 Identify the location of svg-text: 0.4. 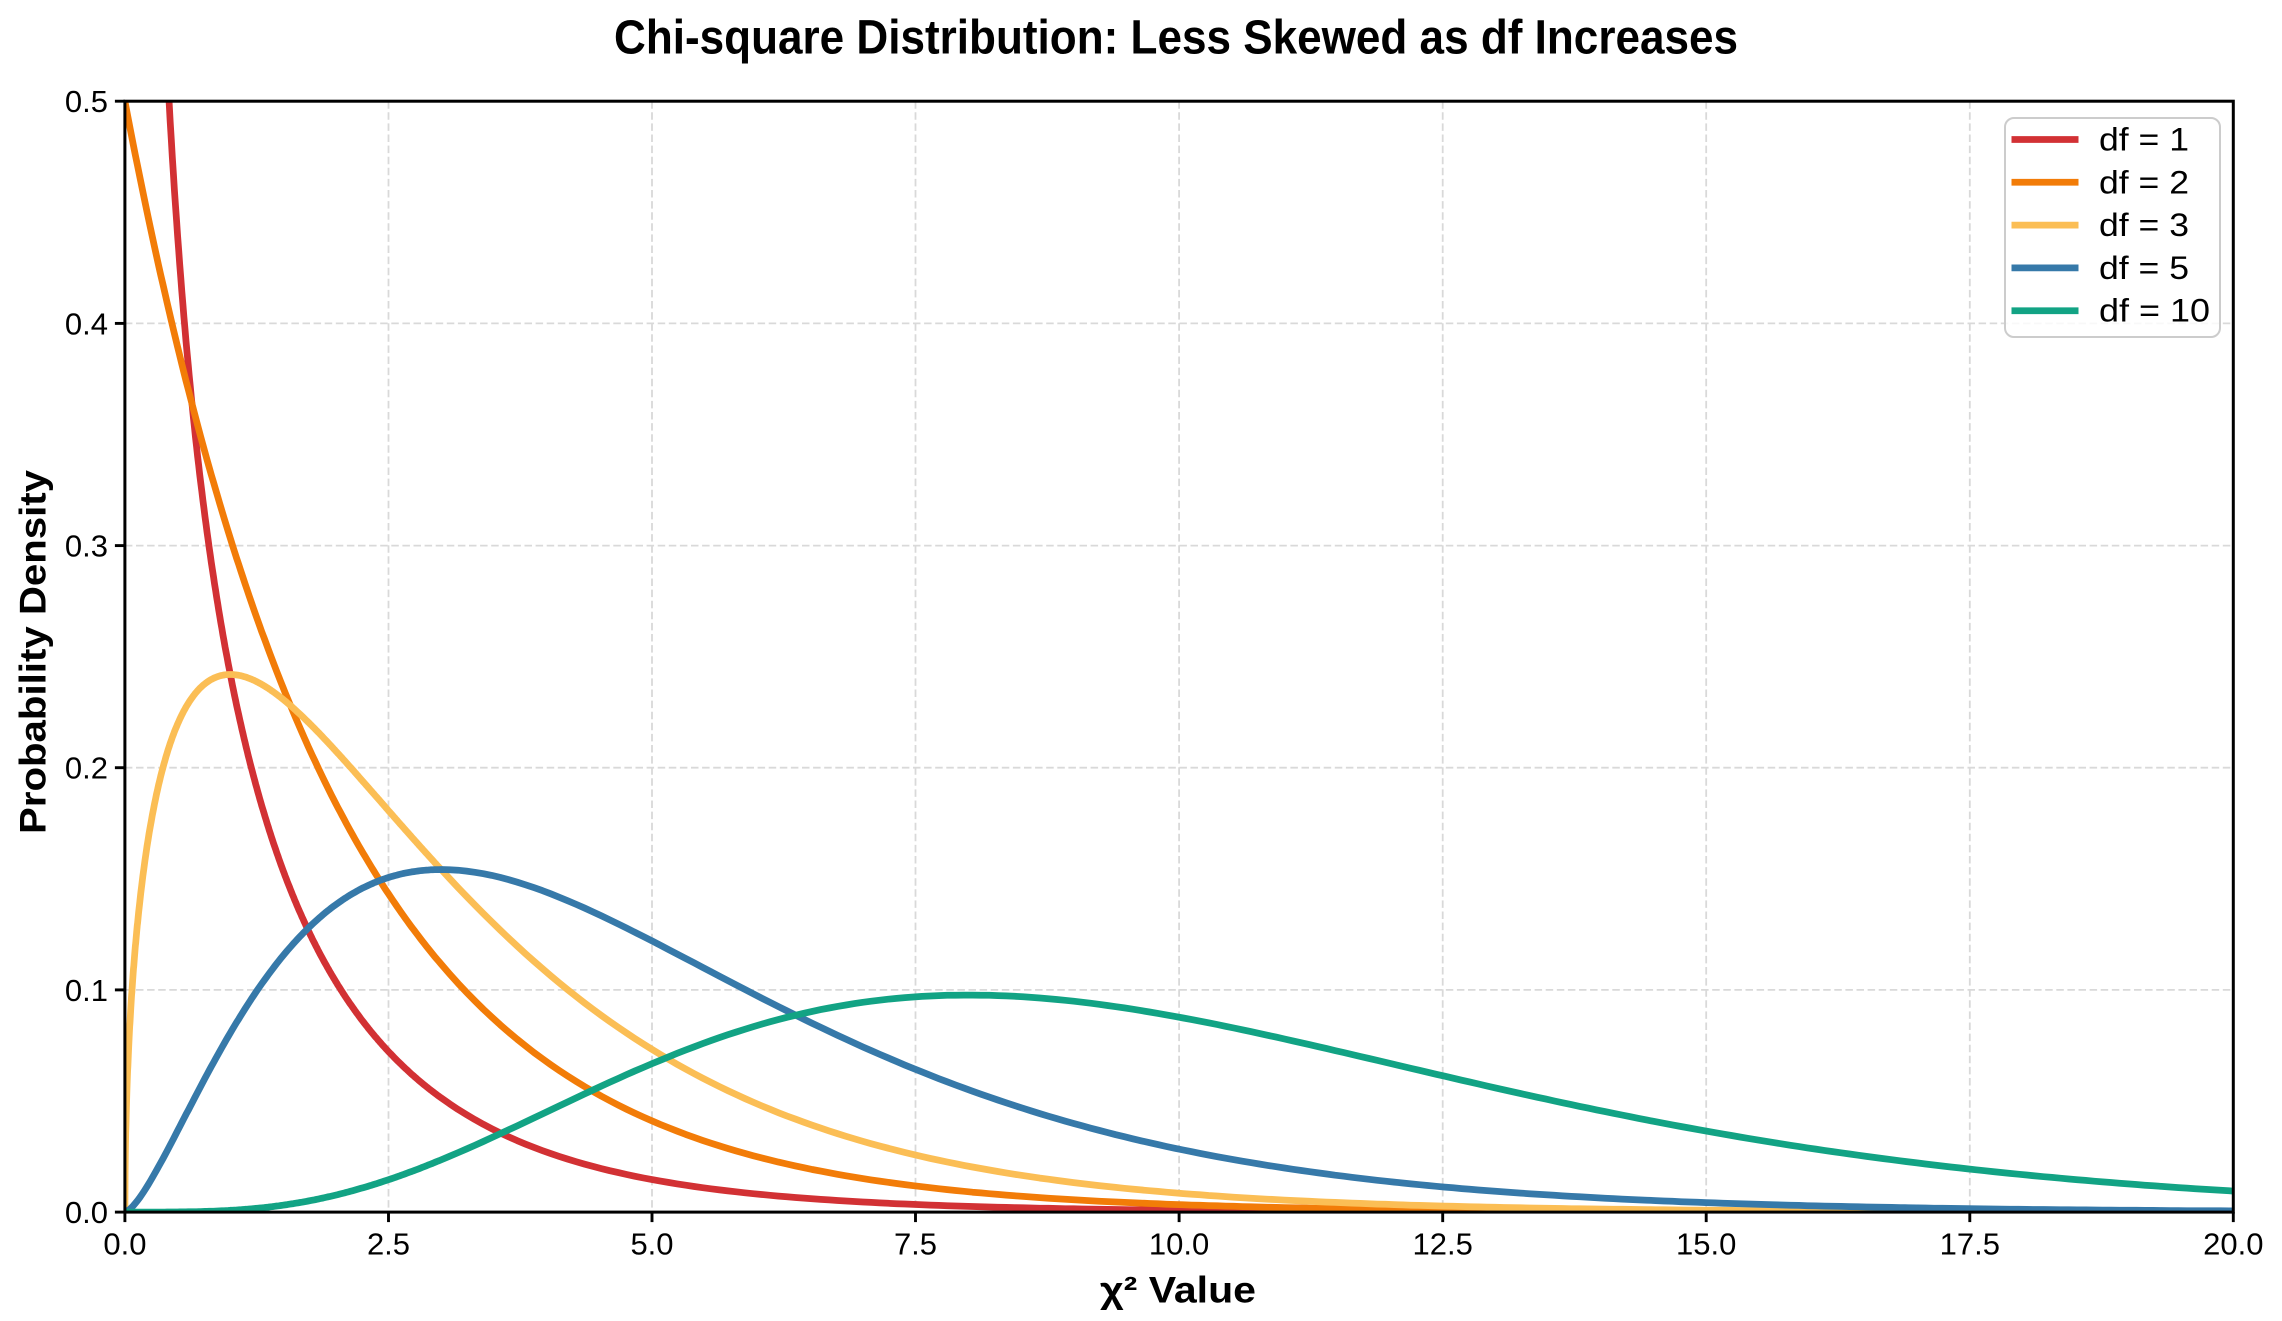
(86, 323).